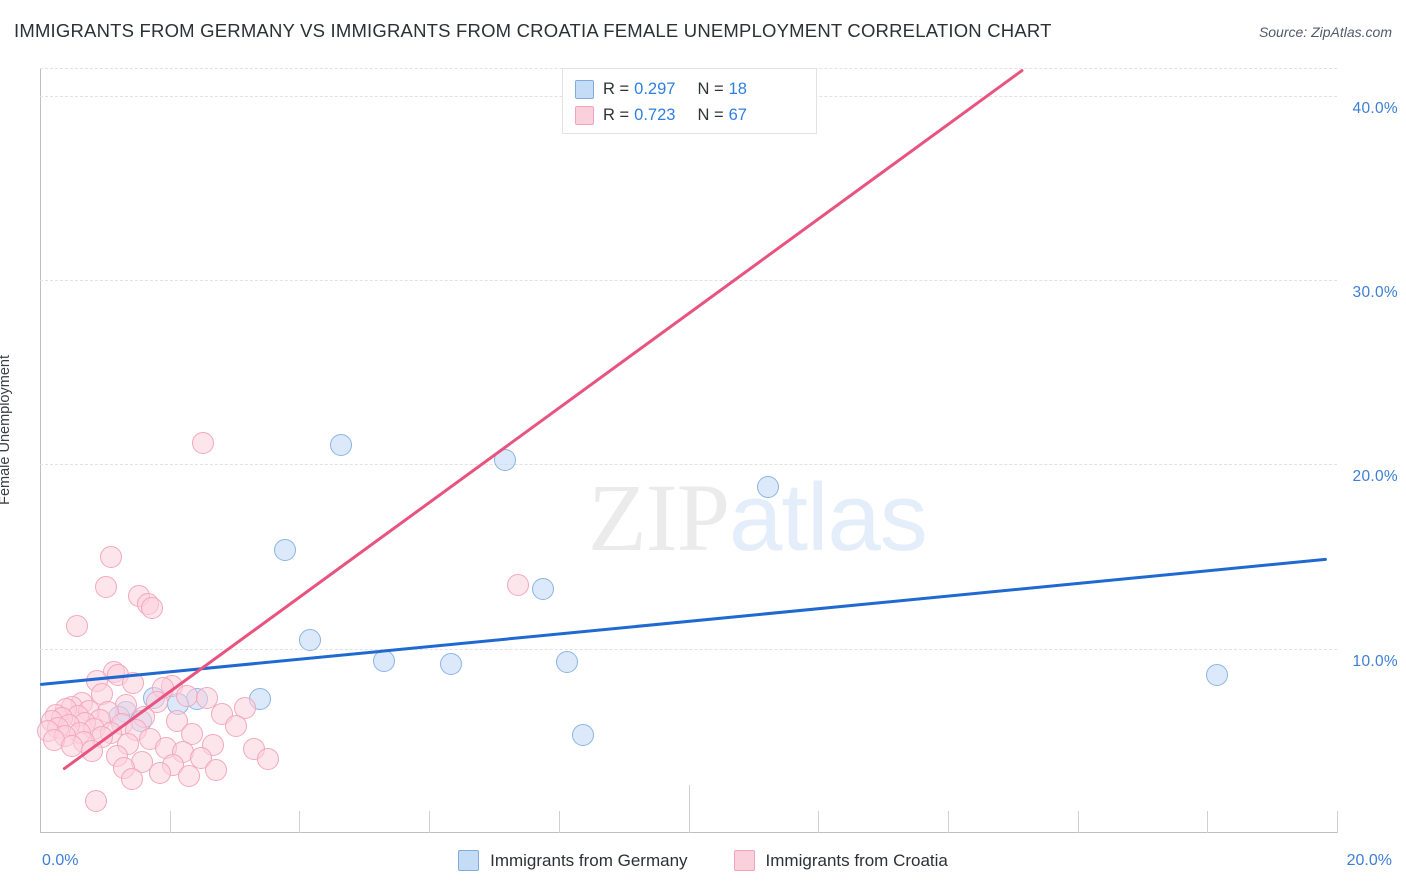 The image size is (1406, 892). I want to click on y-axis-tick-label: 10.0%, so click(1375, 661).